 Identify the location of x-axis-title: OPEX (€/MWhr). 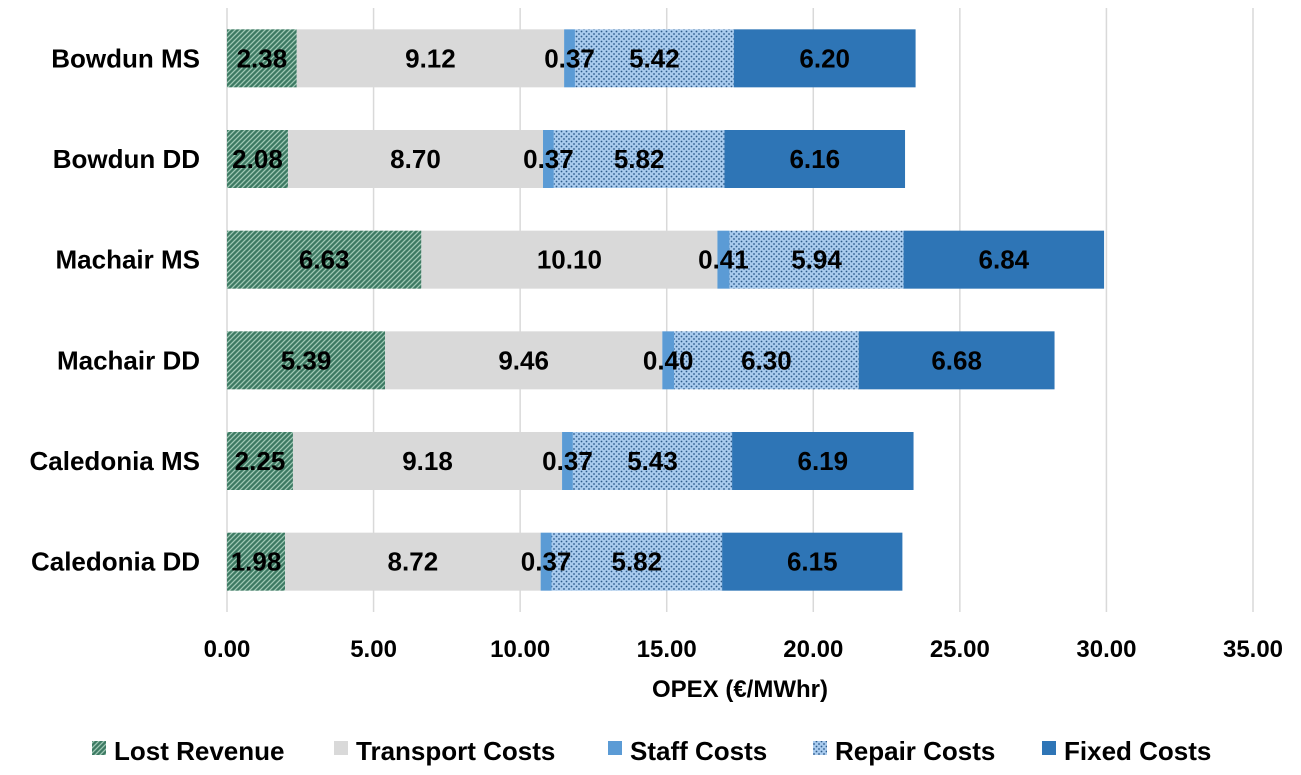
(740, 689).